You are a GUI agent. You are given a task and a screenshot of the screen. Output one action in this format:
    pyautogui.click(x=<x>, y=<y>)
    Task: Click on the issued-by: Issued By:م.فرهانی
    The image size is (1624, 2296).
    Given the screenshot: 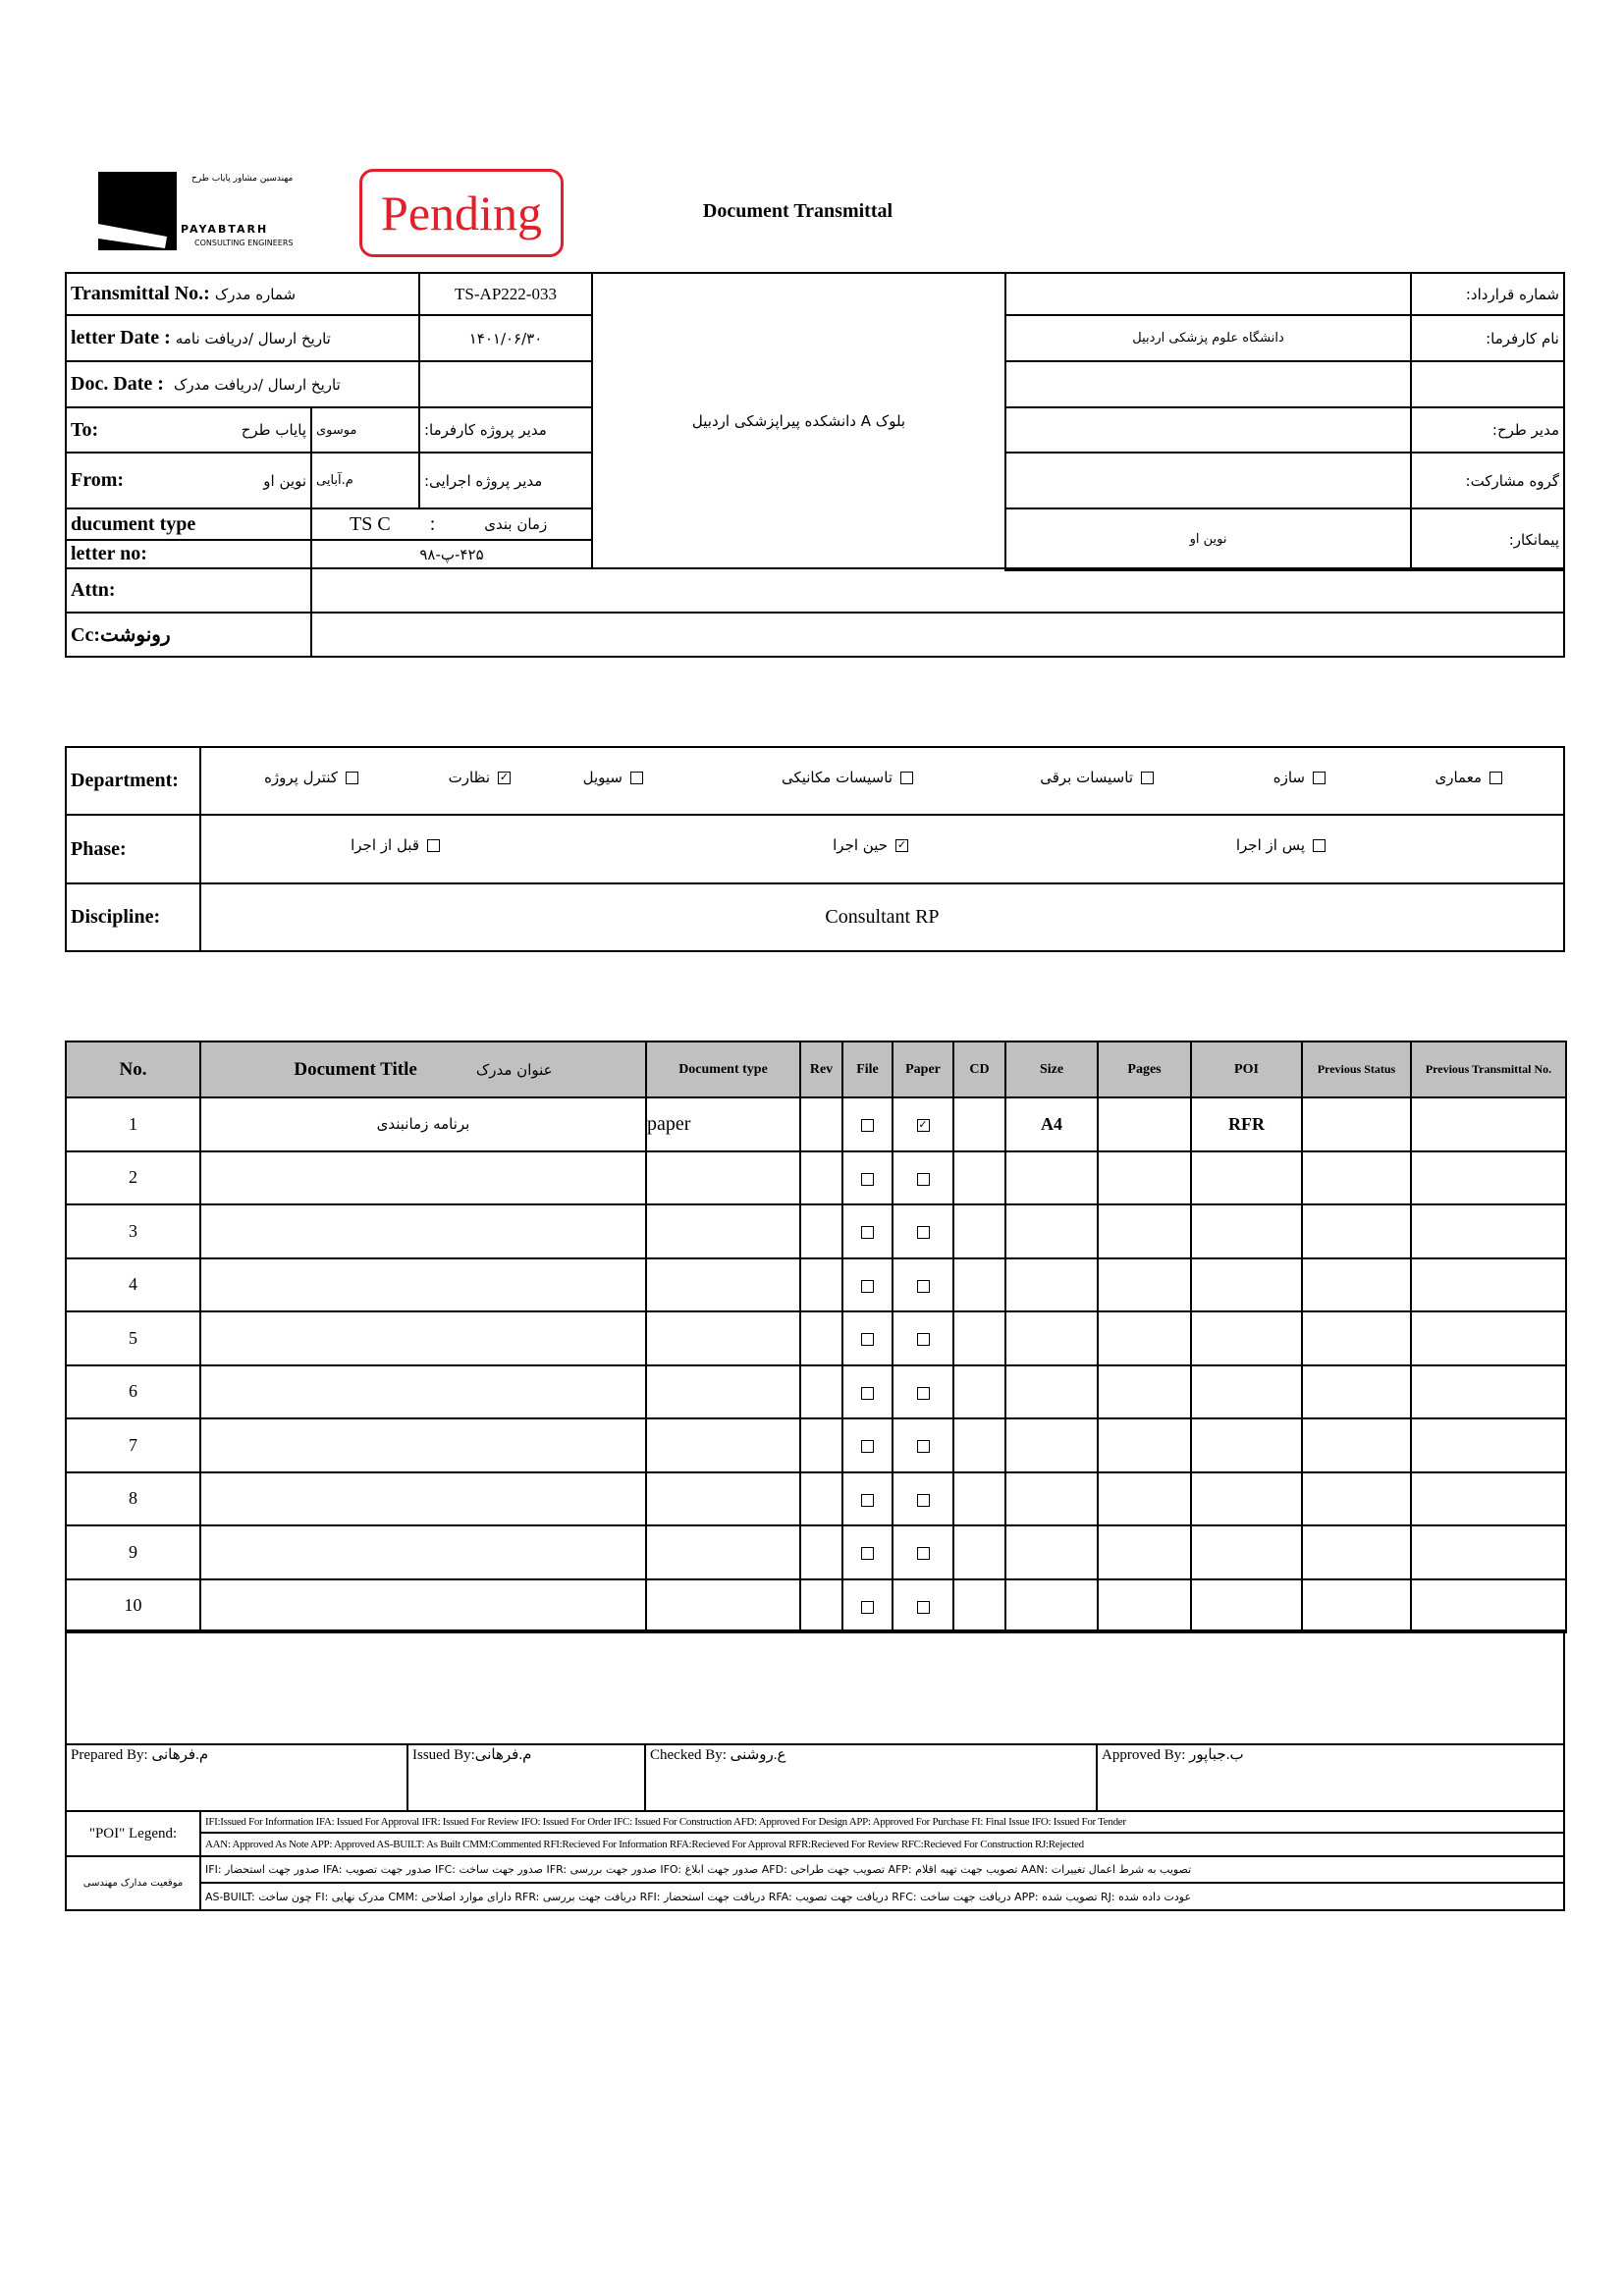 What is the action you would take?
    pyautogui.click(x=526, y=1777)
    